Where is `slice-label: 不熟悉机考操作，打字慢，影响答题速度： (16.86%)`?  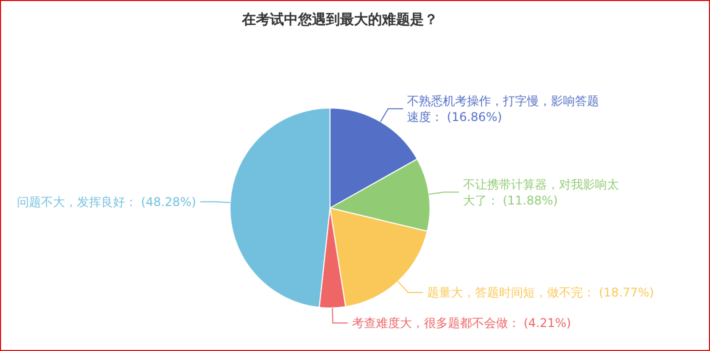
slice-label: 不熟悉机考操作，打字慢，影响答题速度： (16.86%) is located at coordinates (503, 109).